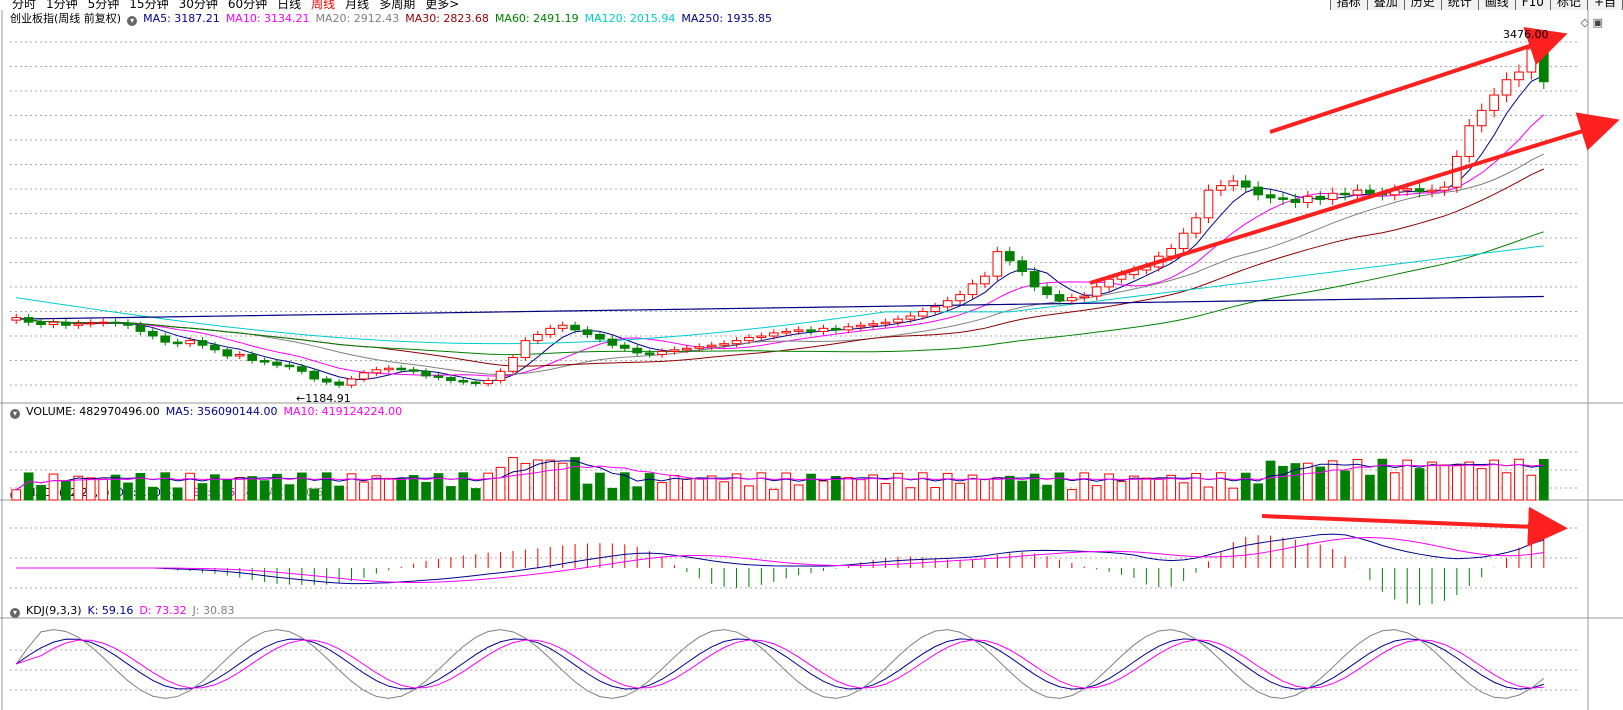  What do you see at coordinates (536, 18) in the screenshot?
I see `ma-item-4: MA60: 2491.19` at bounding box center [536, 18].